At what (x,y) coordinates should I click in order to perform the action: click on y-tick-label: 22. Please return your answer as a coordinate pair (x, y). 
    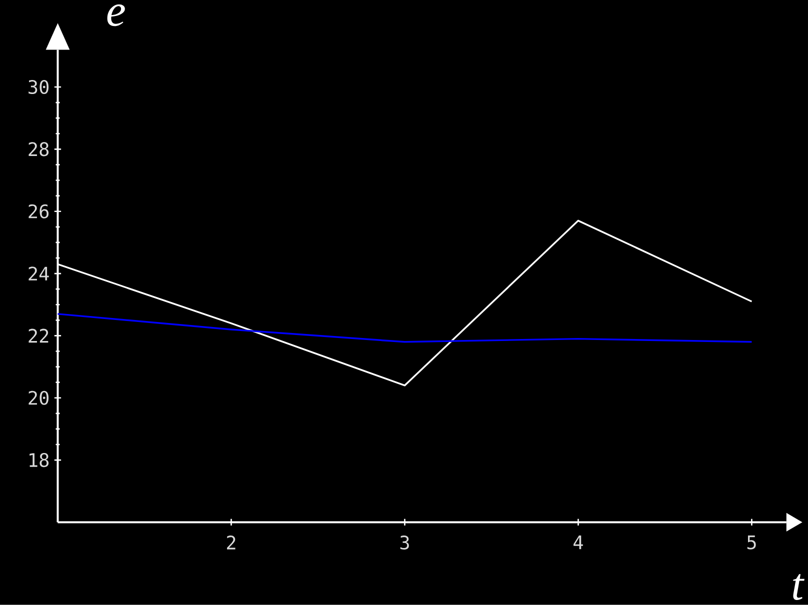
    Looking at the image, I should click on (38, 335).